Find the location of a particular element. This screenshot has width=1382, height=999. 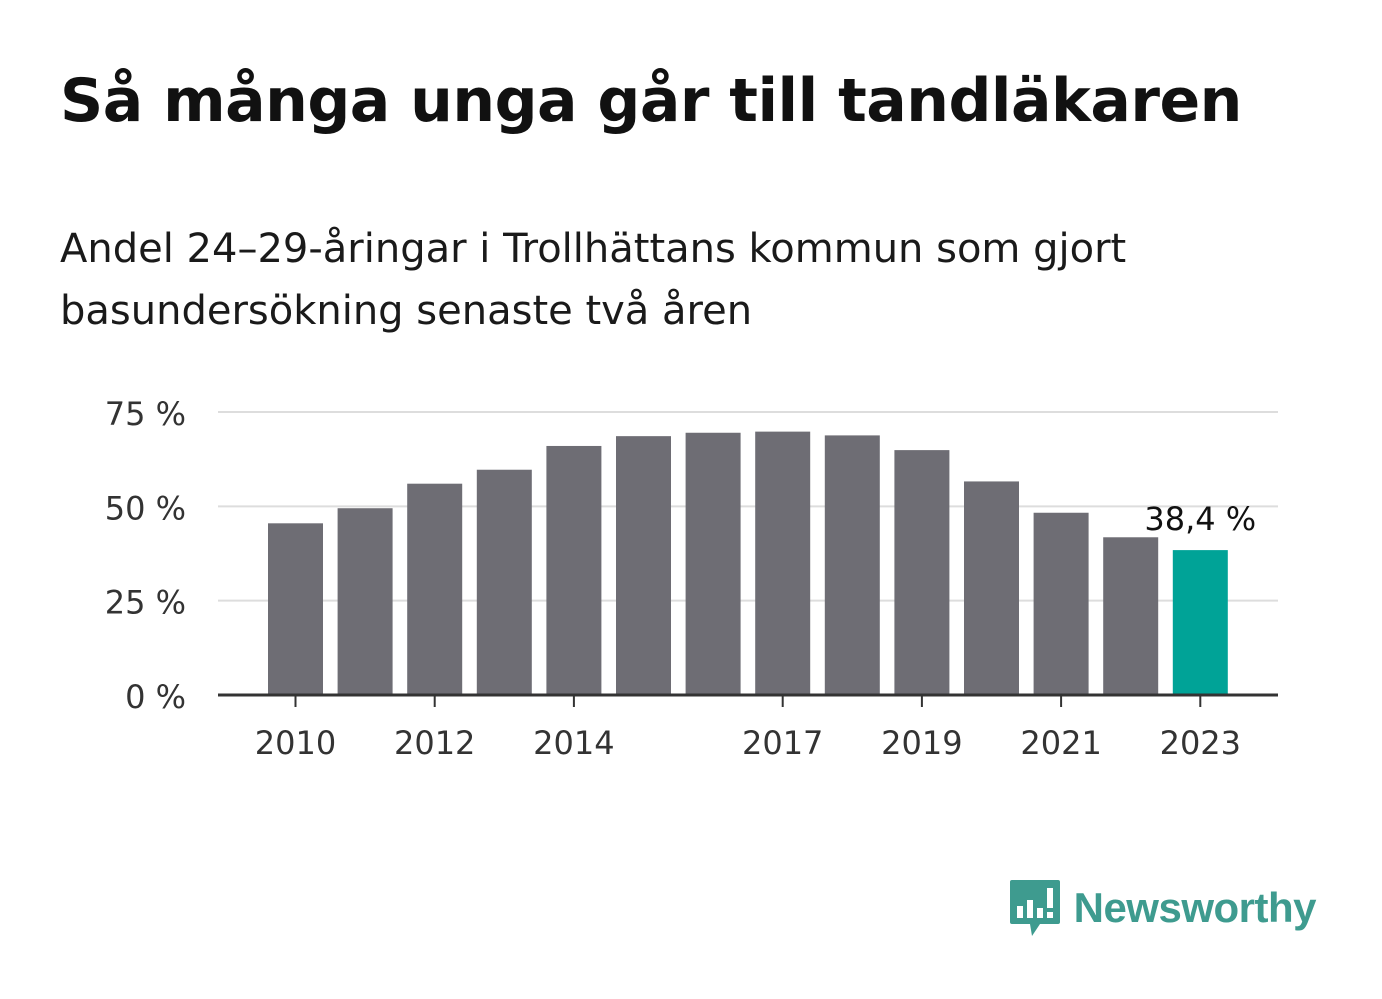

x-tick-label: 2012 is located at coordinates (434, 743).